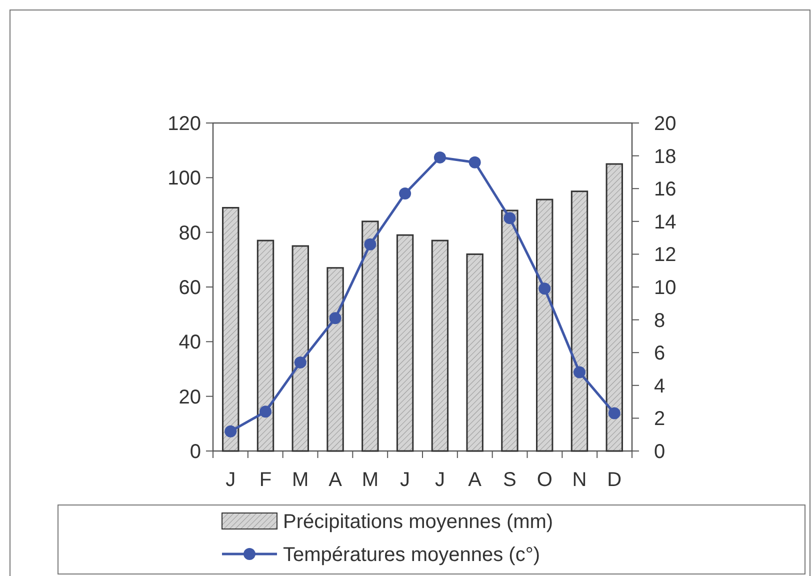 The width and height of the screenshot is (812, 576). I want to click on y2-tick-label: 10, so click(665, 288).